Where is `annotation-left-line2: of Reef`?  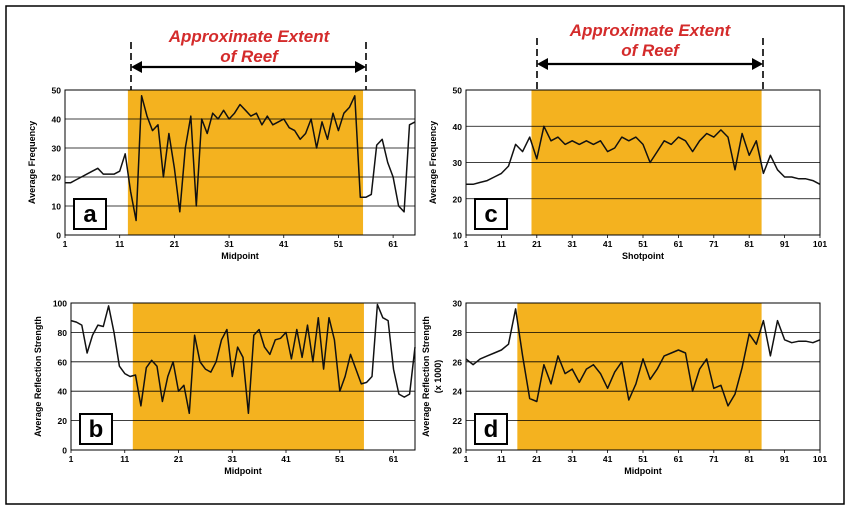
annotation-left-line2: of Reef is located at coordinates (250, 56).